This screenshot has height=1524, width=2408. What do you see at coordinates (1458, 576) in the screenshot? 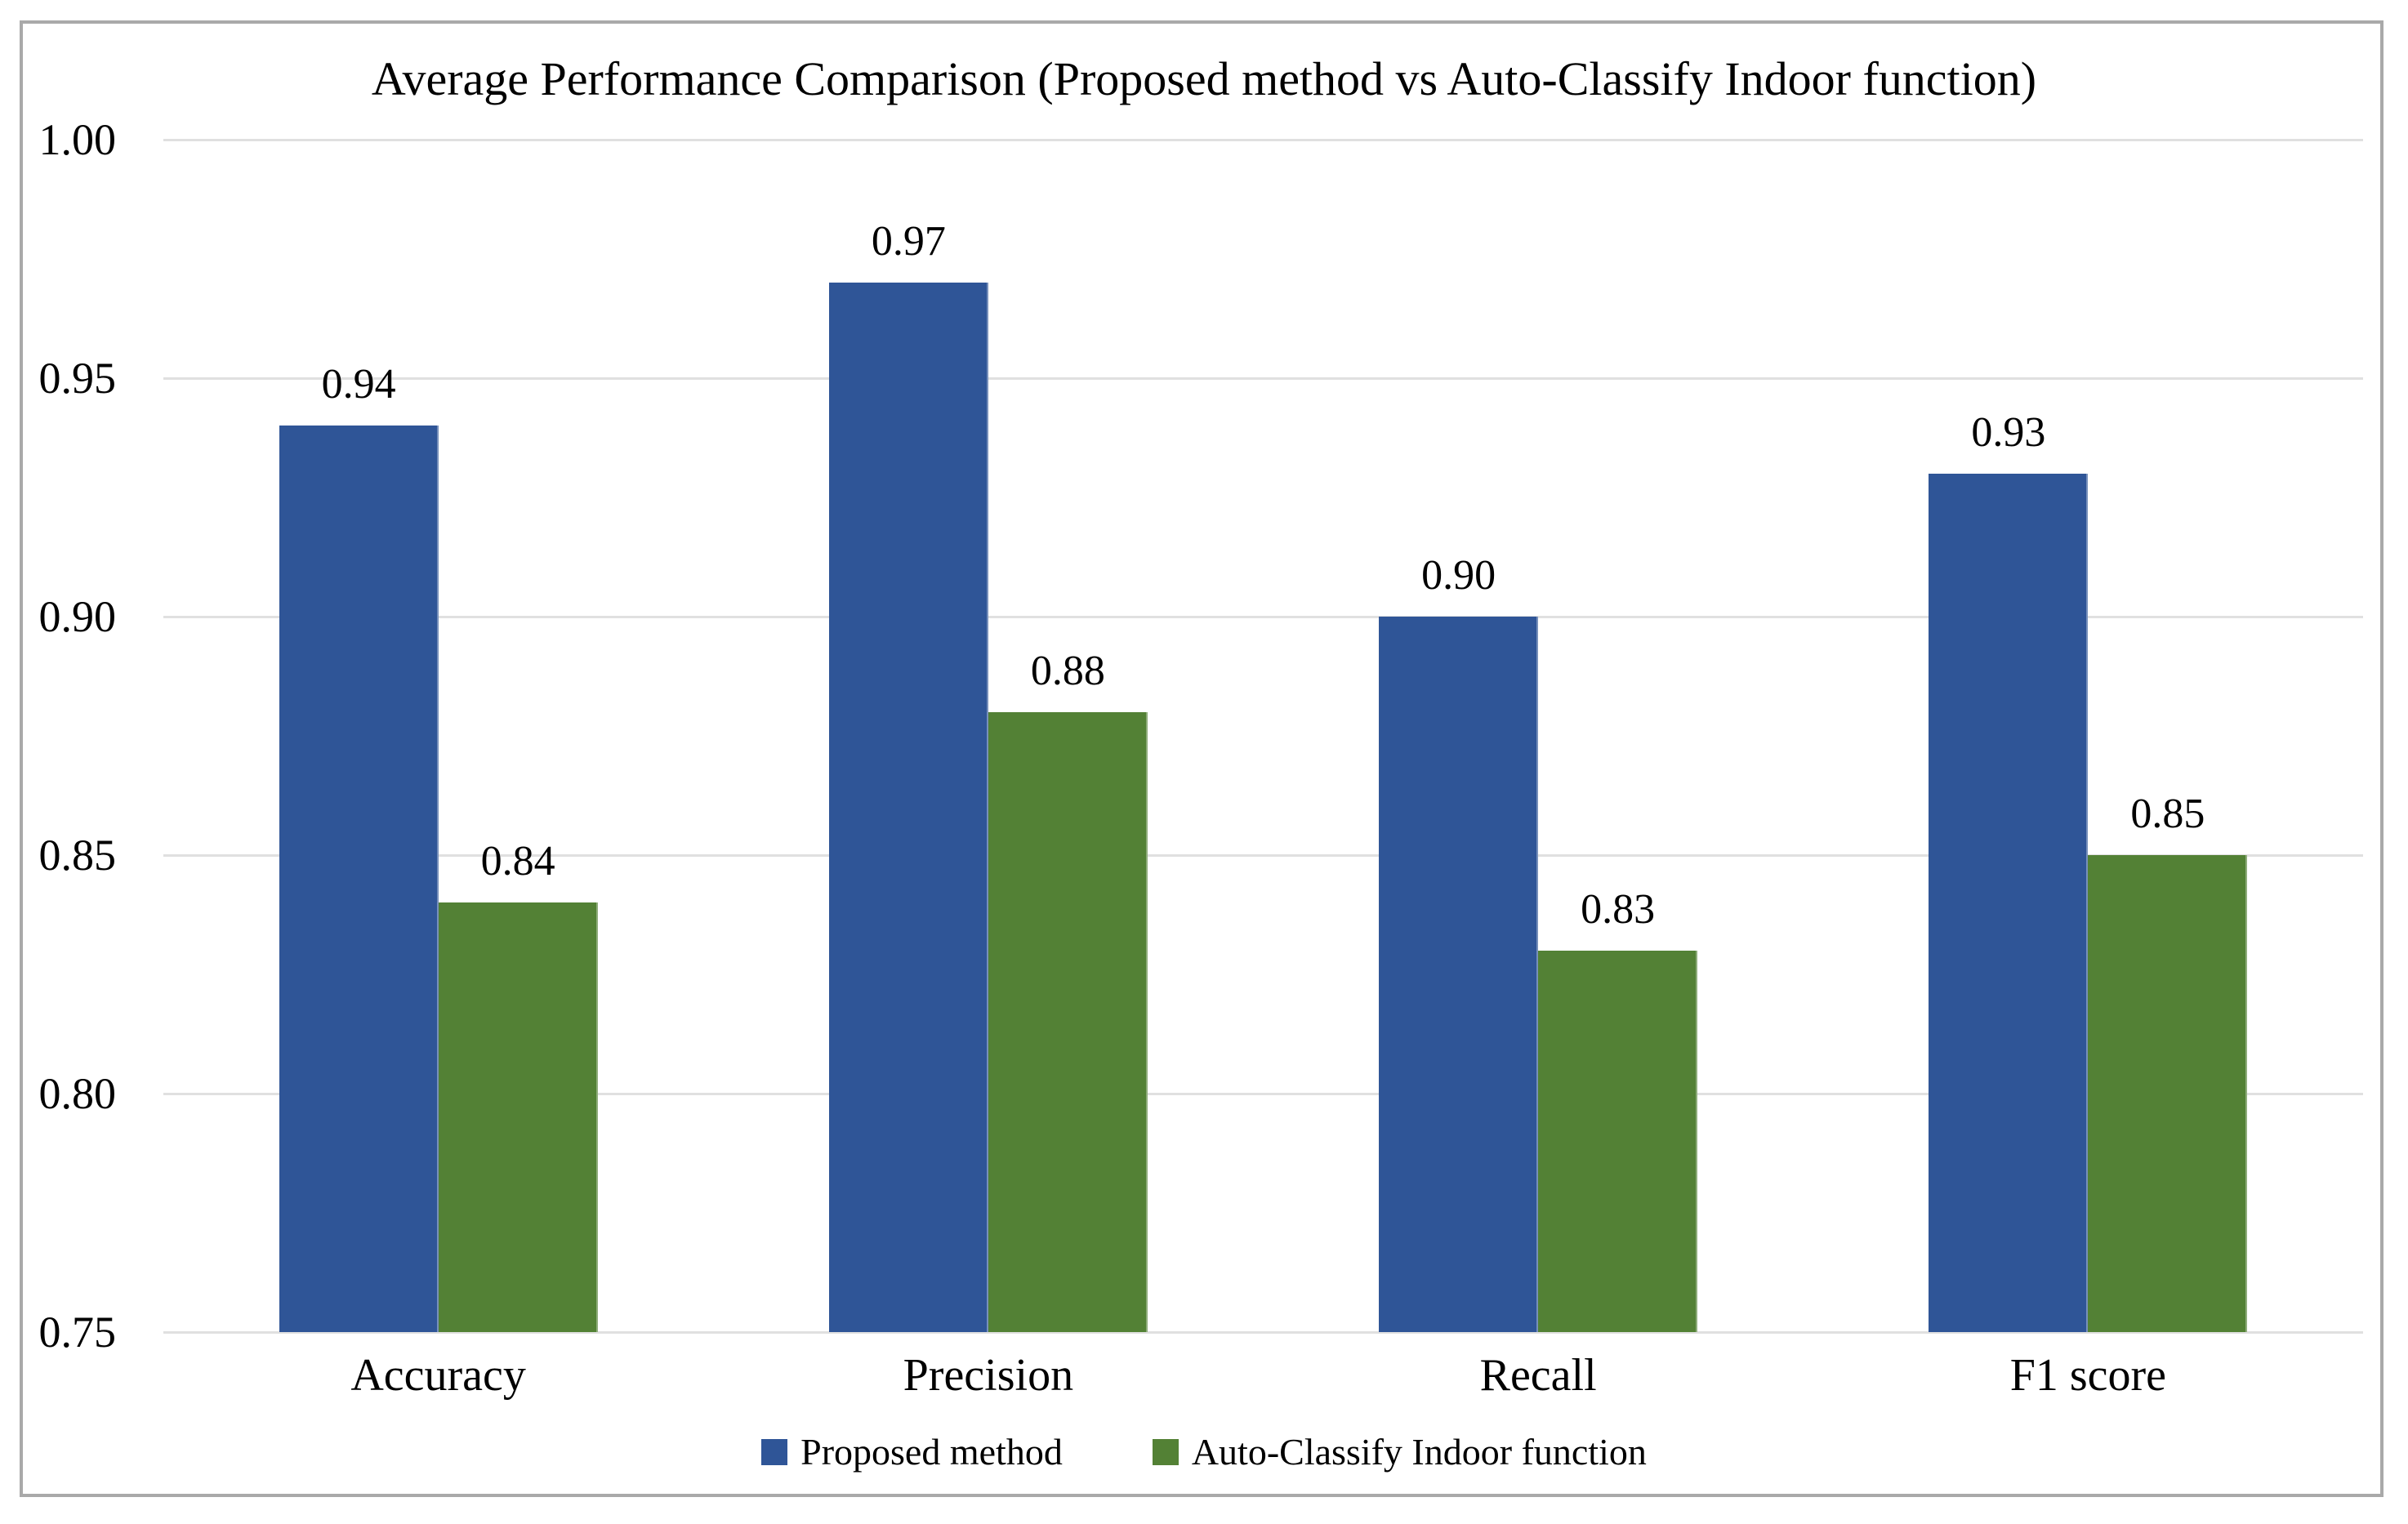
I see `bar-value-label-recall-proposed-method: 0.90` at bounding box center [1458, 576].